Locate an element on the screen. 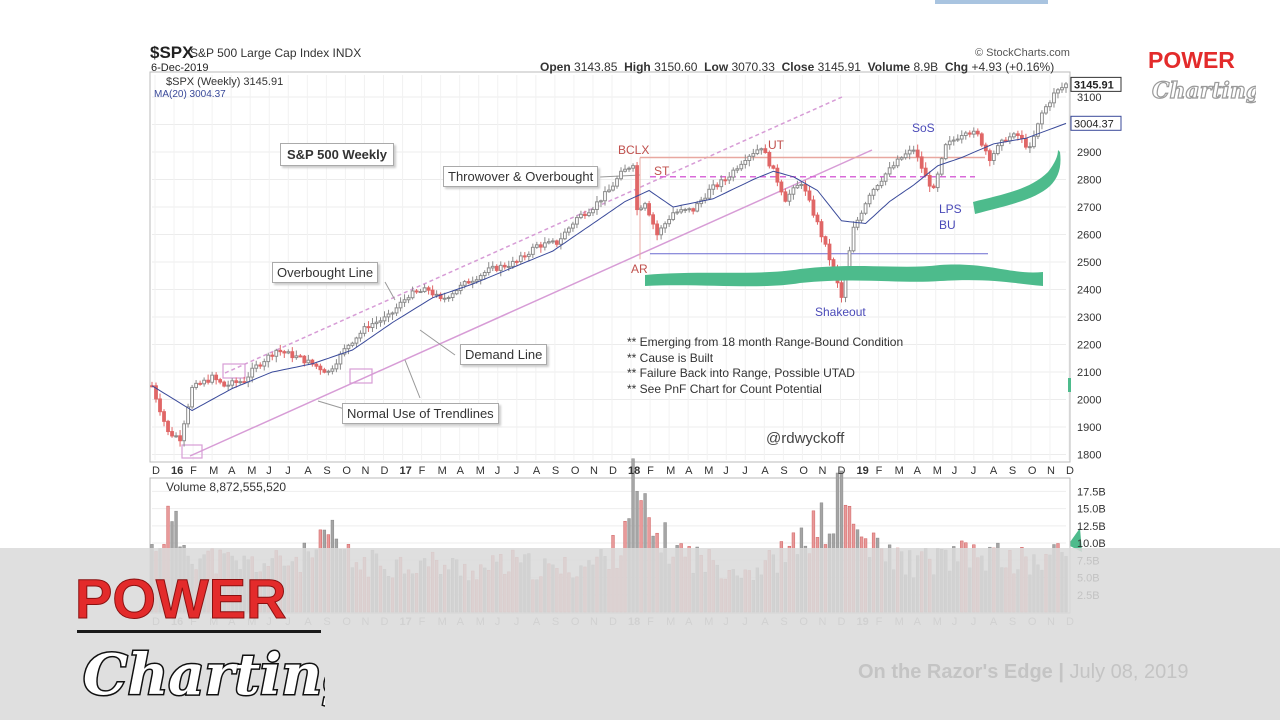 This screenshot has width=1280, height=720. volume-tick-label: 12.5B is located at coordinates (1091, 527).